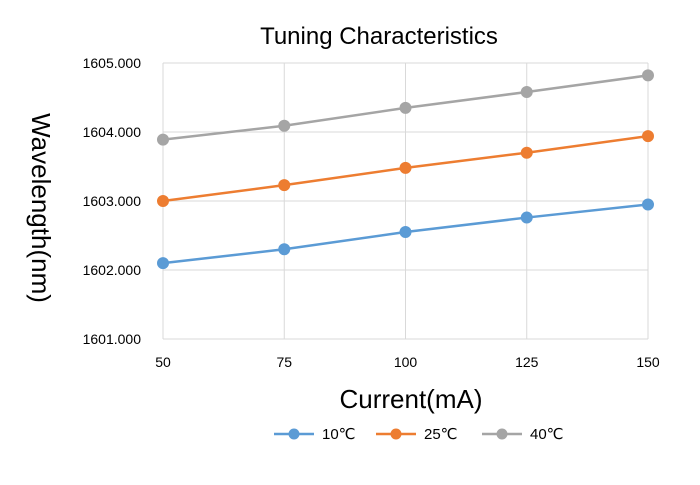 The height and width of the screenshot is (485, 700). Describe the element at coordinates (410, 399) in the screenshot. I see `x-axis-label: Current(mA)` at that location.